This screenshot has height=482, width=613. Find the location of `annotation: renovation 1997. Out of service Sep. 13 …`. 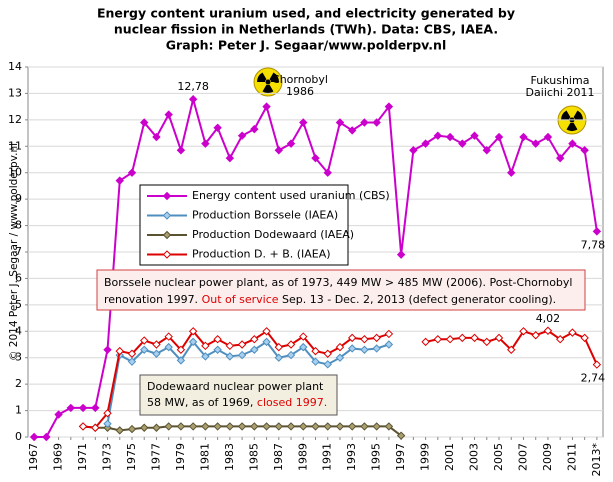

annotation: renovation 1997. Out of service Sep. 13 … is located at coordinates (330, 299).